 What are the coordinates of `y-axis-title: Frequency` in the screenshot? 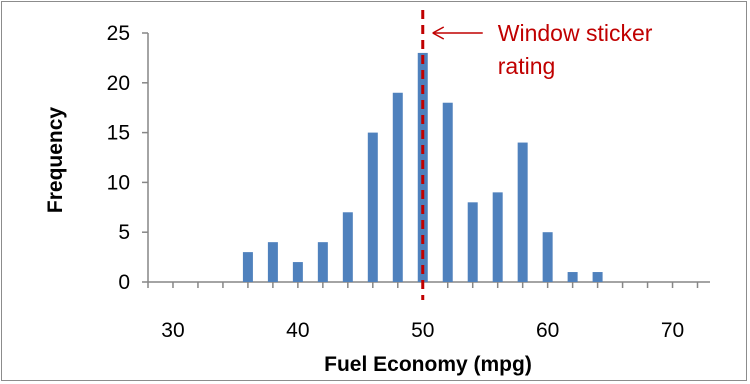 It's located at (55, 160).